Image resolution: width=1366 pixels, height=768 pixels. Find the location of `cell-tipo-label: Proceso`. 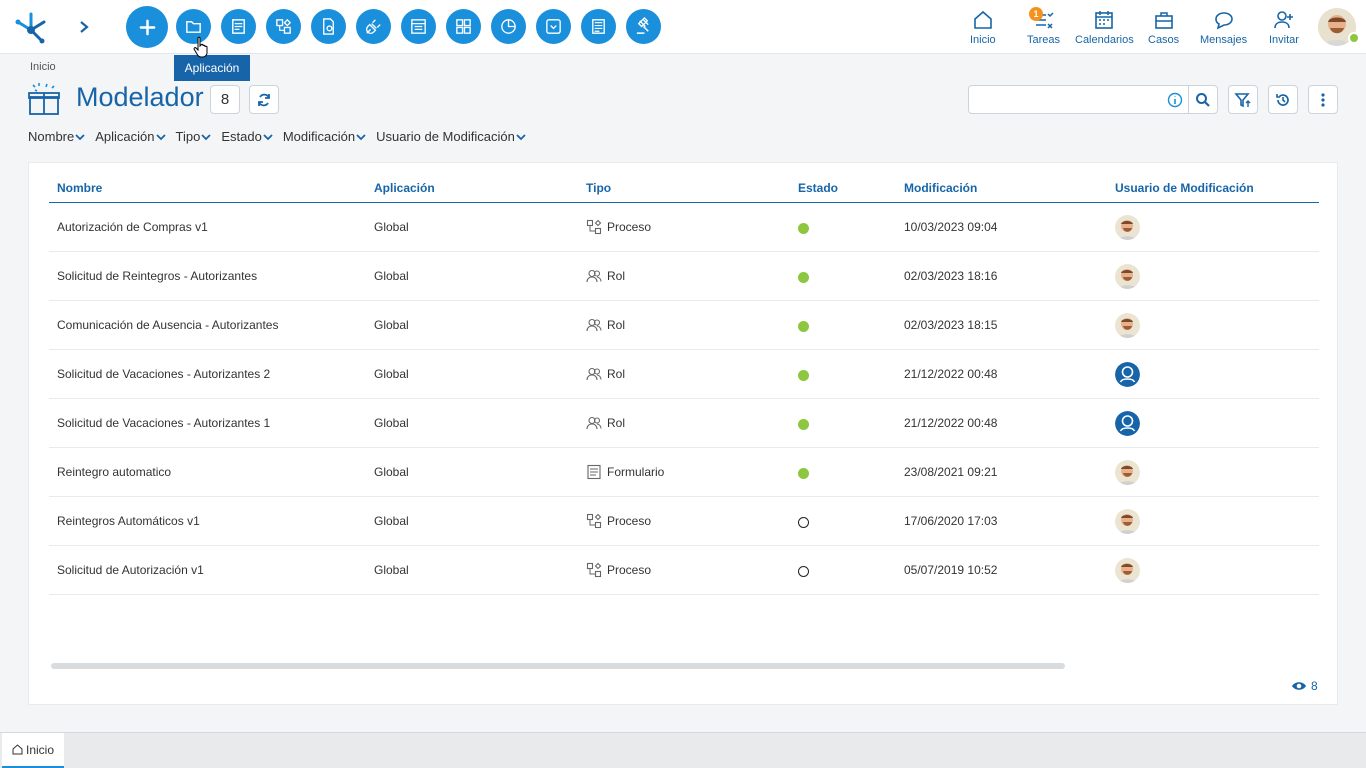

cell-tipo-label: Proceso is located at coordinates (629, 521).